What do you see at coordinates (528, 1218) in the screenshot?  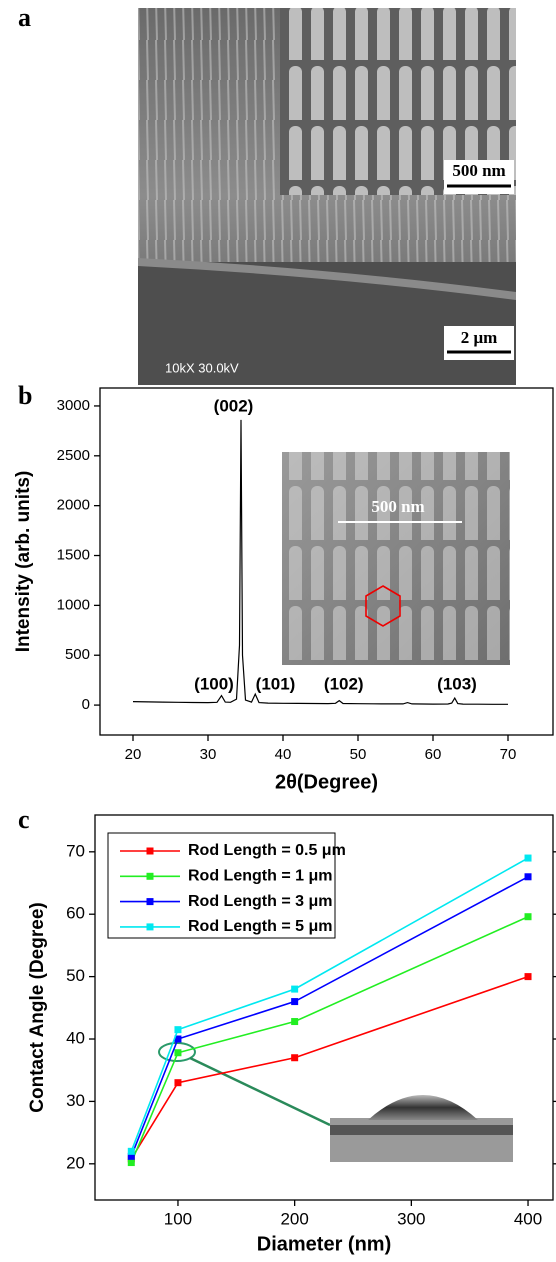 I see `x-tick-label: 400` at bounding box center [528, 1218].